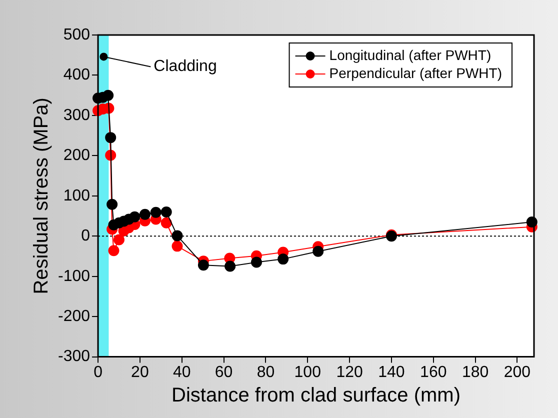  What do you see at coordinates (76, 195) in the screenshot?
I see `y-tick-label: 100` at bounding box center [76, 195].